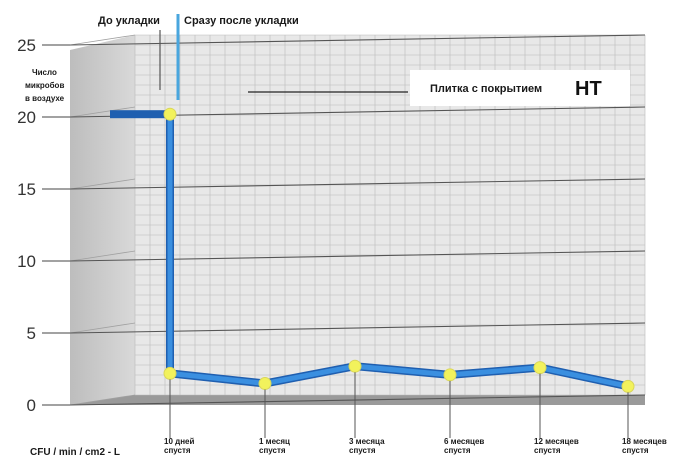 The width and height of the screenshot is (683, 461). I want to click on y-axis-title: Число микробов в воздухе, so click(46, 85).